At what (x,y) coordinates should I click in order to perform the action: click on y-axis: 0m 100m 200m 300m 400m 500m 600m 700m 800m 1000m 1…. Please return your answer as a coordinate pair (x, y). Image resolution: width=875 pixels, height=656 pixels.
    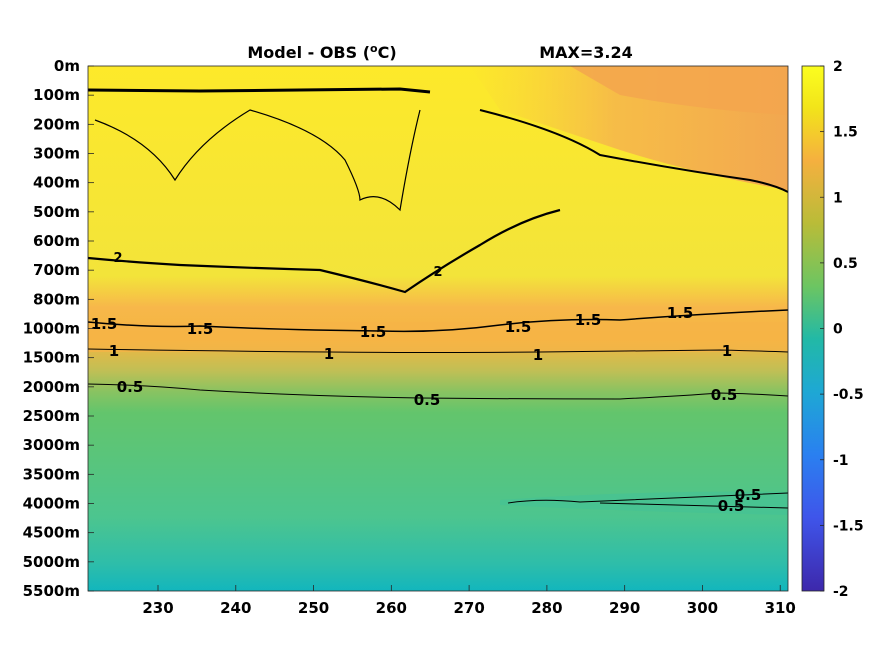
    Looking at the image, I should click on (58, 328).